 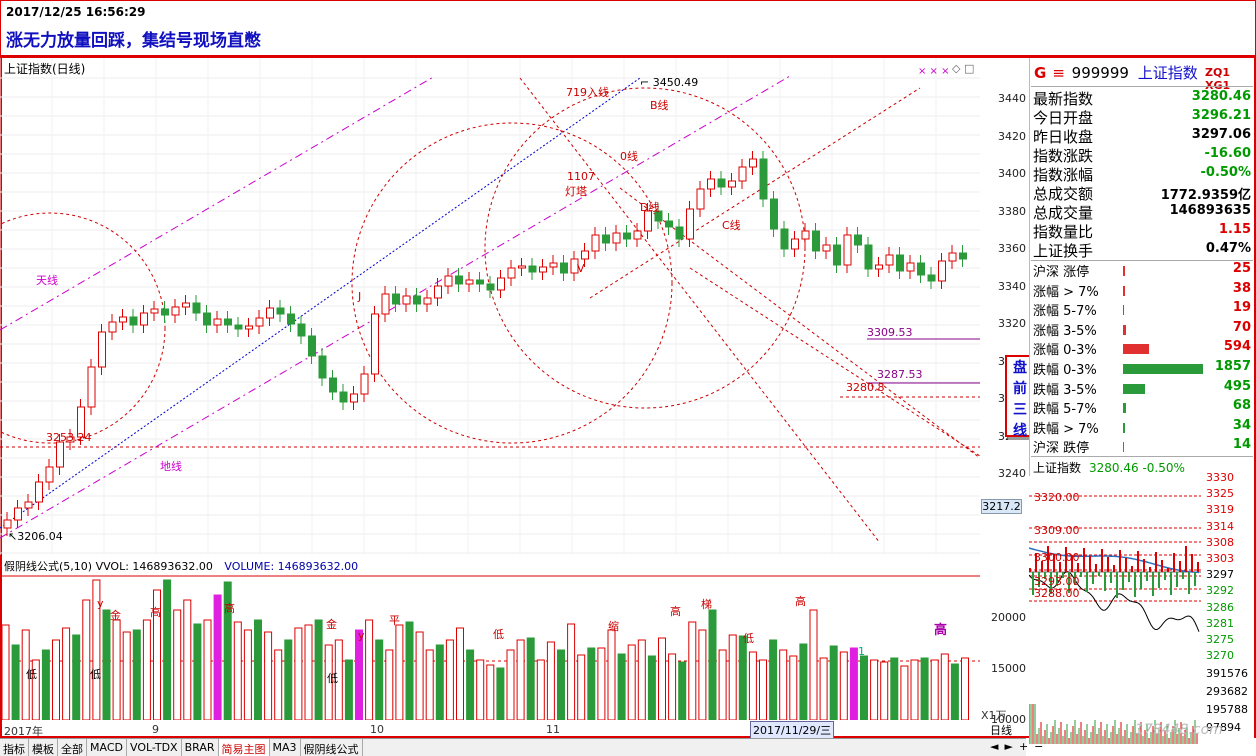 What do you see at coordinates (1039, 746) in the screenshot?
I see `zoom-out-icon: −` at bounding box center [1039, 746].